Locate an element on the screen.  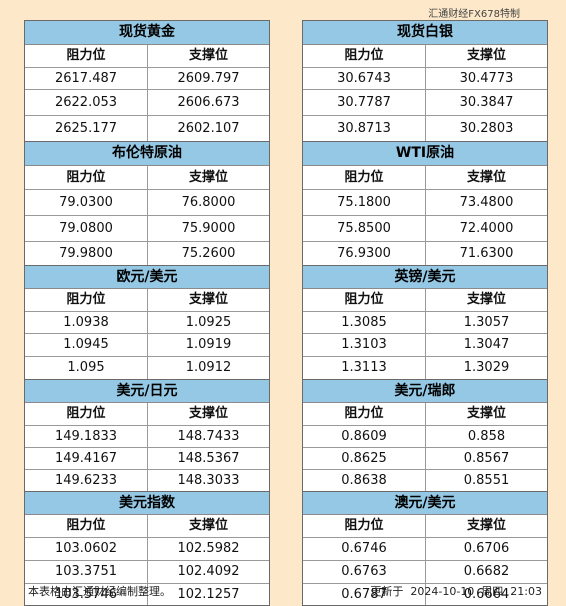
resistance-value: 0.8638 is located at coordinates (364, 480).